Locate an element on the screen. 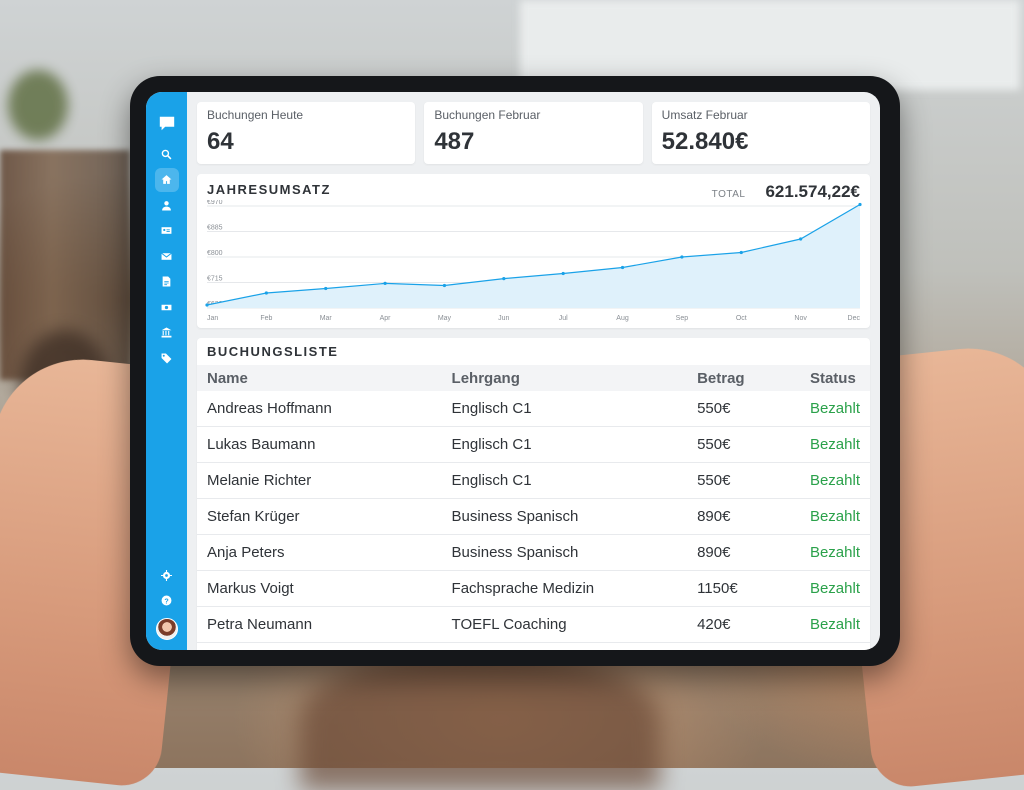 This screenshot has width=1024, height=790. x-tick-label: May is located at coordinates (445, 318).